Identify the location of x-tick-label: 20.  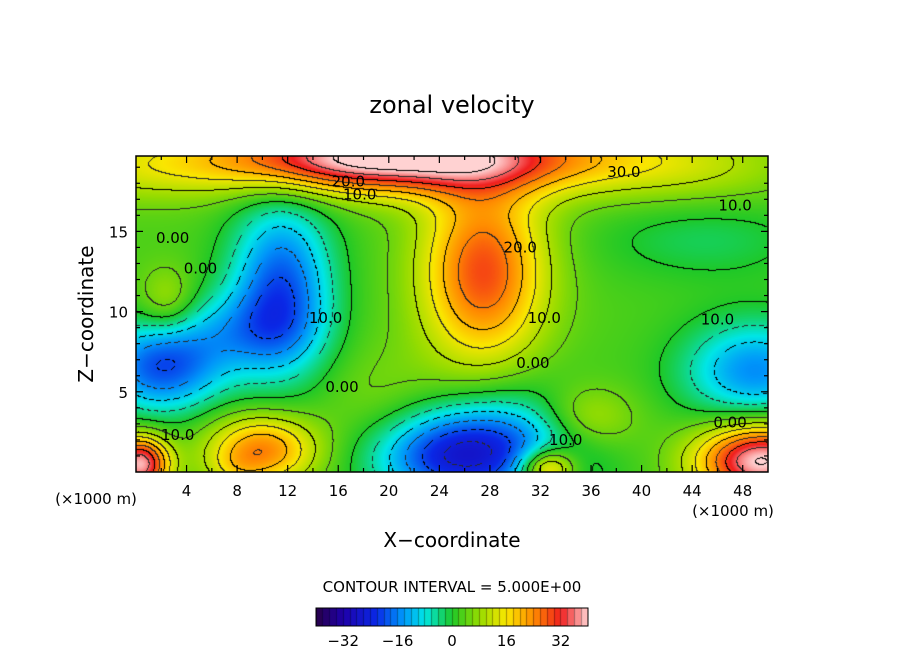
(388, 491).